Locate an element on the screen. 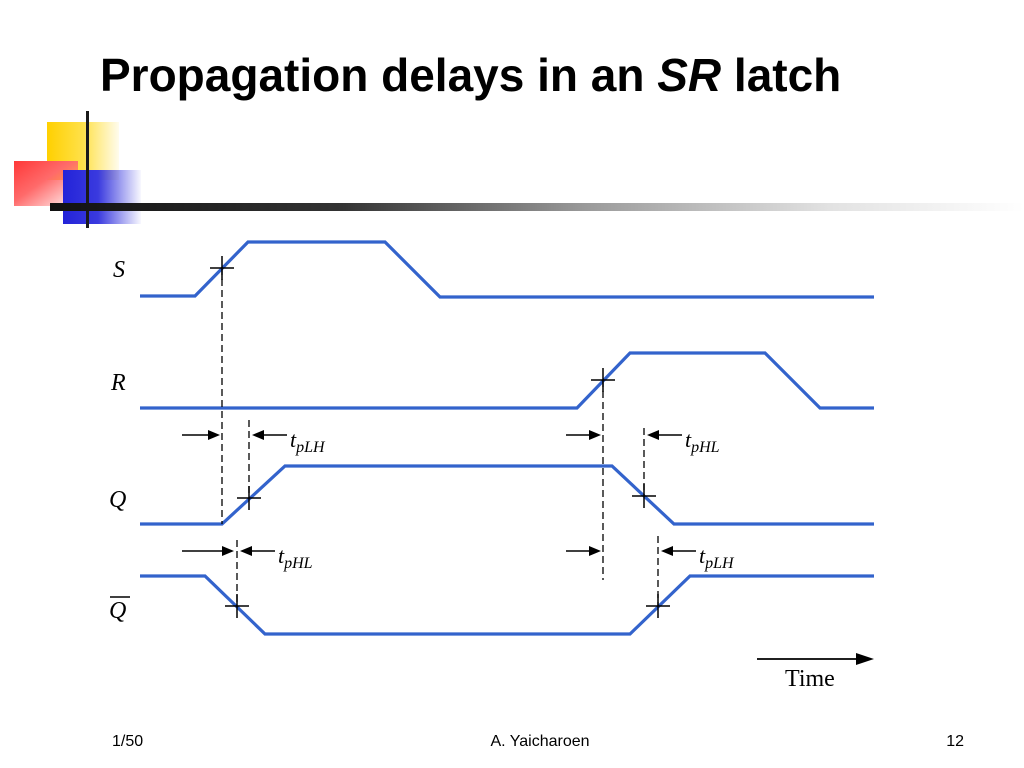 The image size is (1024, 768). delay-label-tphl-q: tpHL is located at coordinates (702, 441).